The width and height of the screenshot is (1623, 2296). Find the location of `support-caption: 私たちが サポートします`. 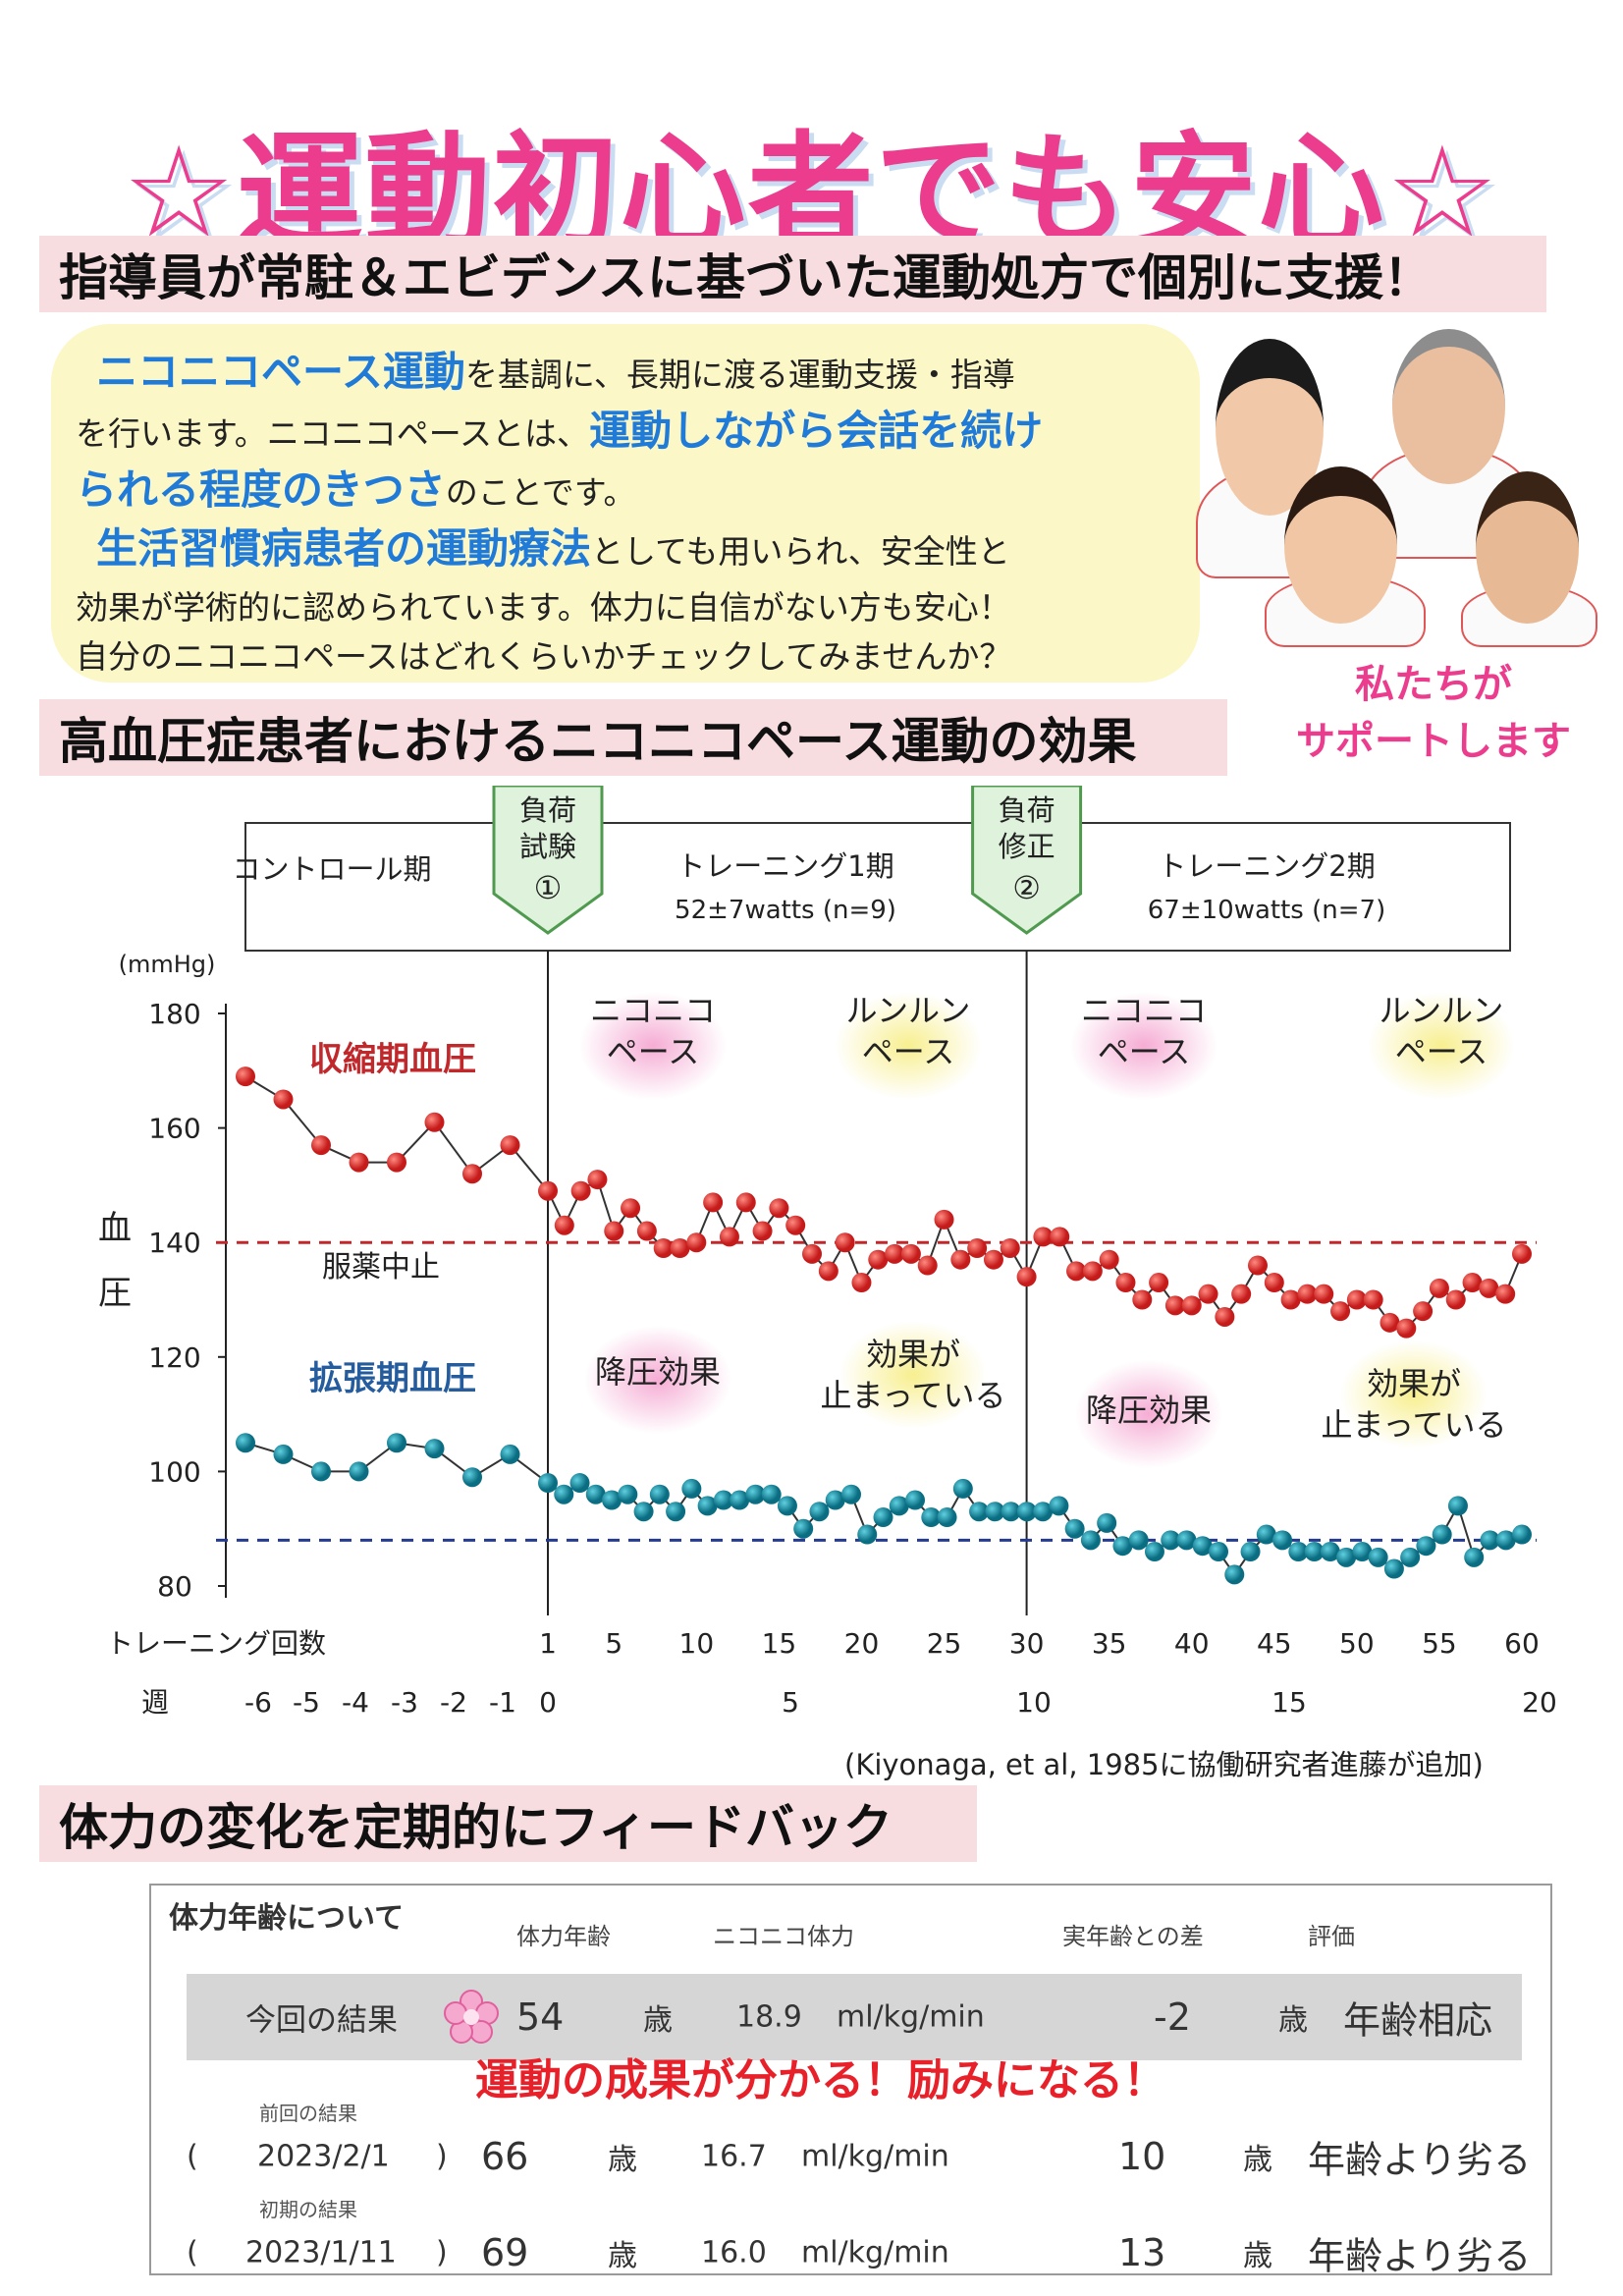

support-caption: 私たちが サポートします is located at coordinates (1434, 713).